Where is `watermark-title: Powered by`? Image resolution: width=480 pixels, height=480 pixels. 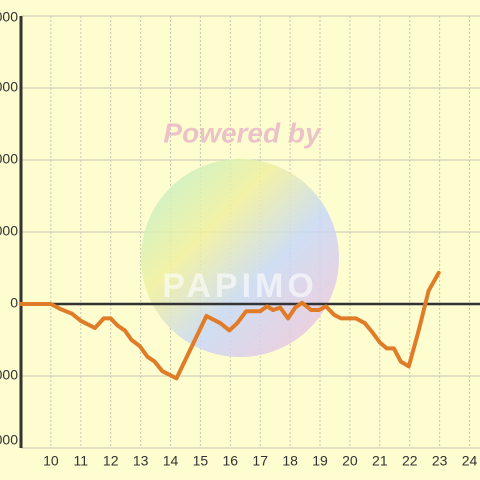
watermark-title: Powered by is located at coordinates (242, 132).